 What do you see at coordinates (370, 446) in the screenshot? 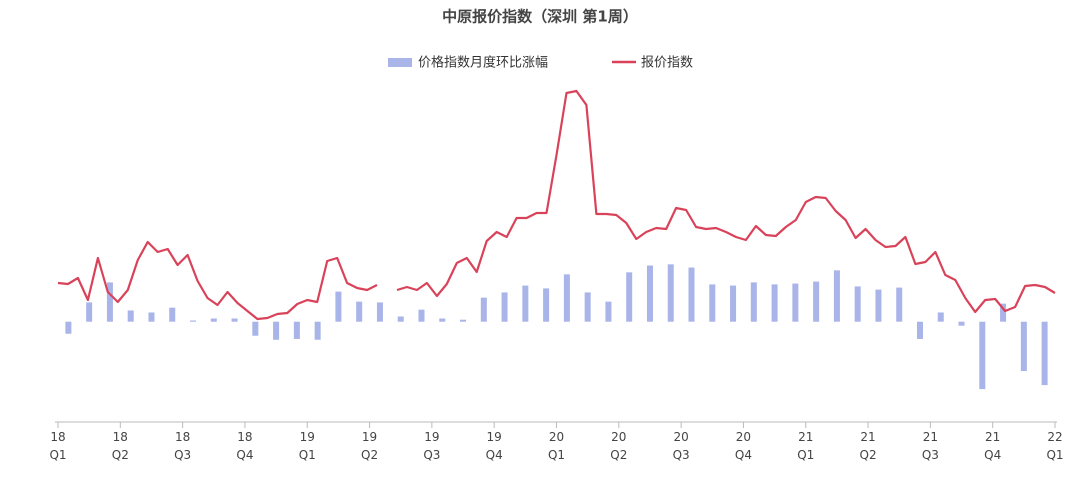
I see `x-tick-label: 19 Q2` at bounding box center [370, 446].